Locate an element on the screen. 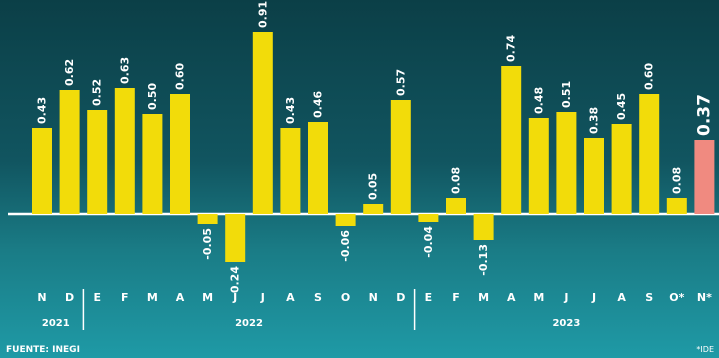 The height and width of the screenshot is (358, 719). year-label: 2023 is located at coordinates (566, 323).